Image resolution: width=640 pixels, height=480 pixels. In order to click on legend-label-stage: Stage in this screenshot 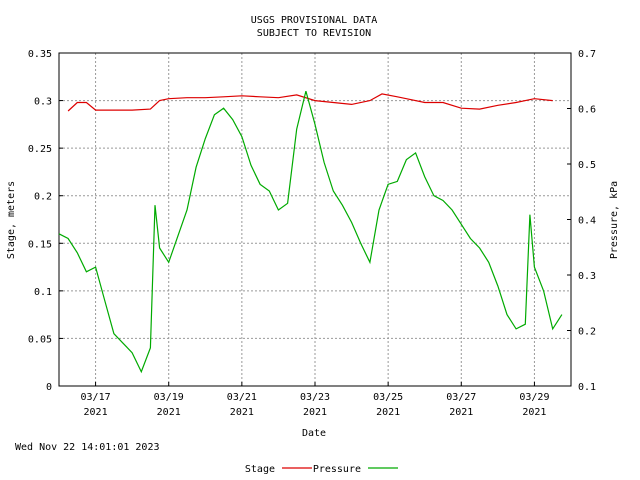, I will do `click(260, 469)`.